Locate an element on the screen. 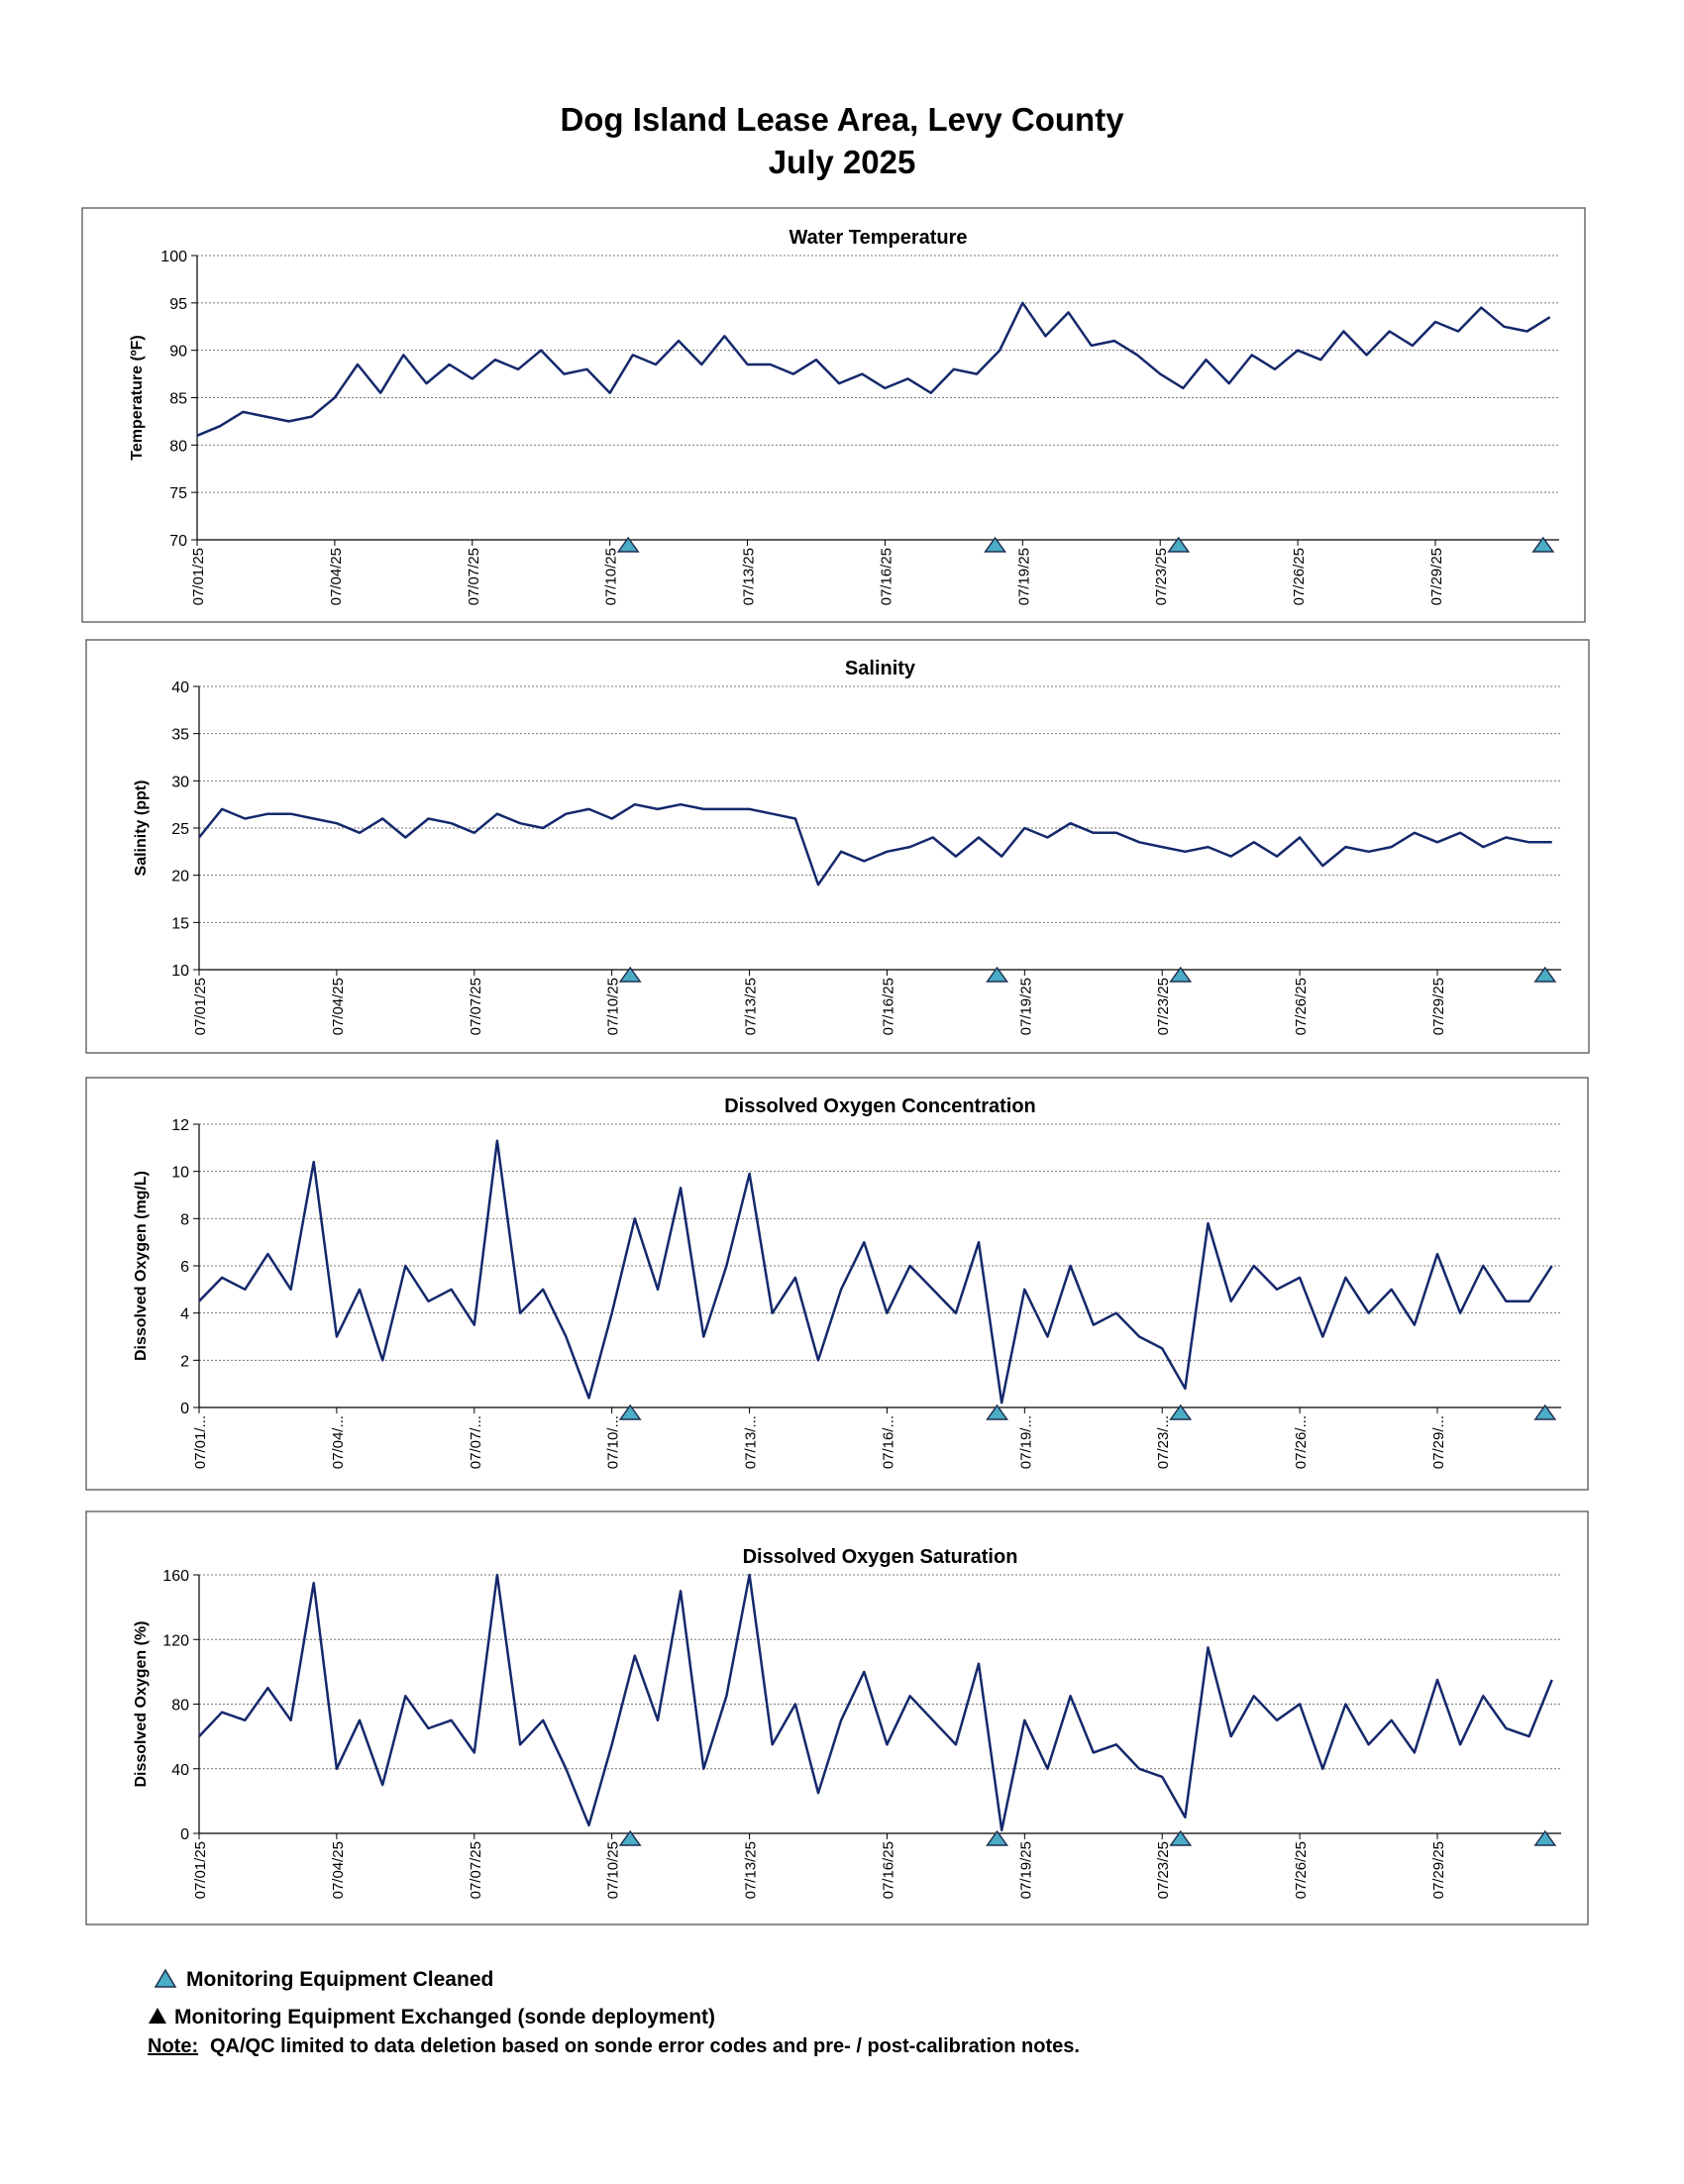 The width and height of the screenshot is (1684, 2184). legend-cleaned: Monitoring Equipment Cleaned is located at coordinates (340, 1979).